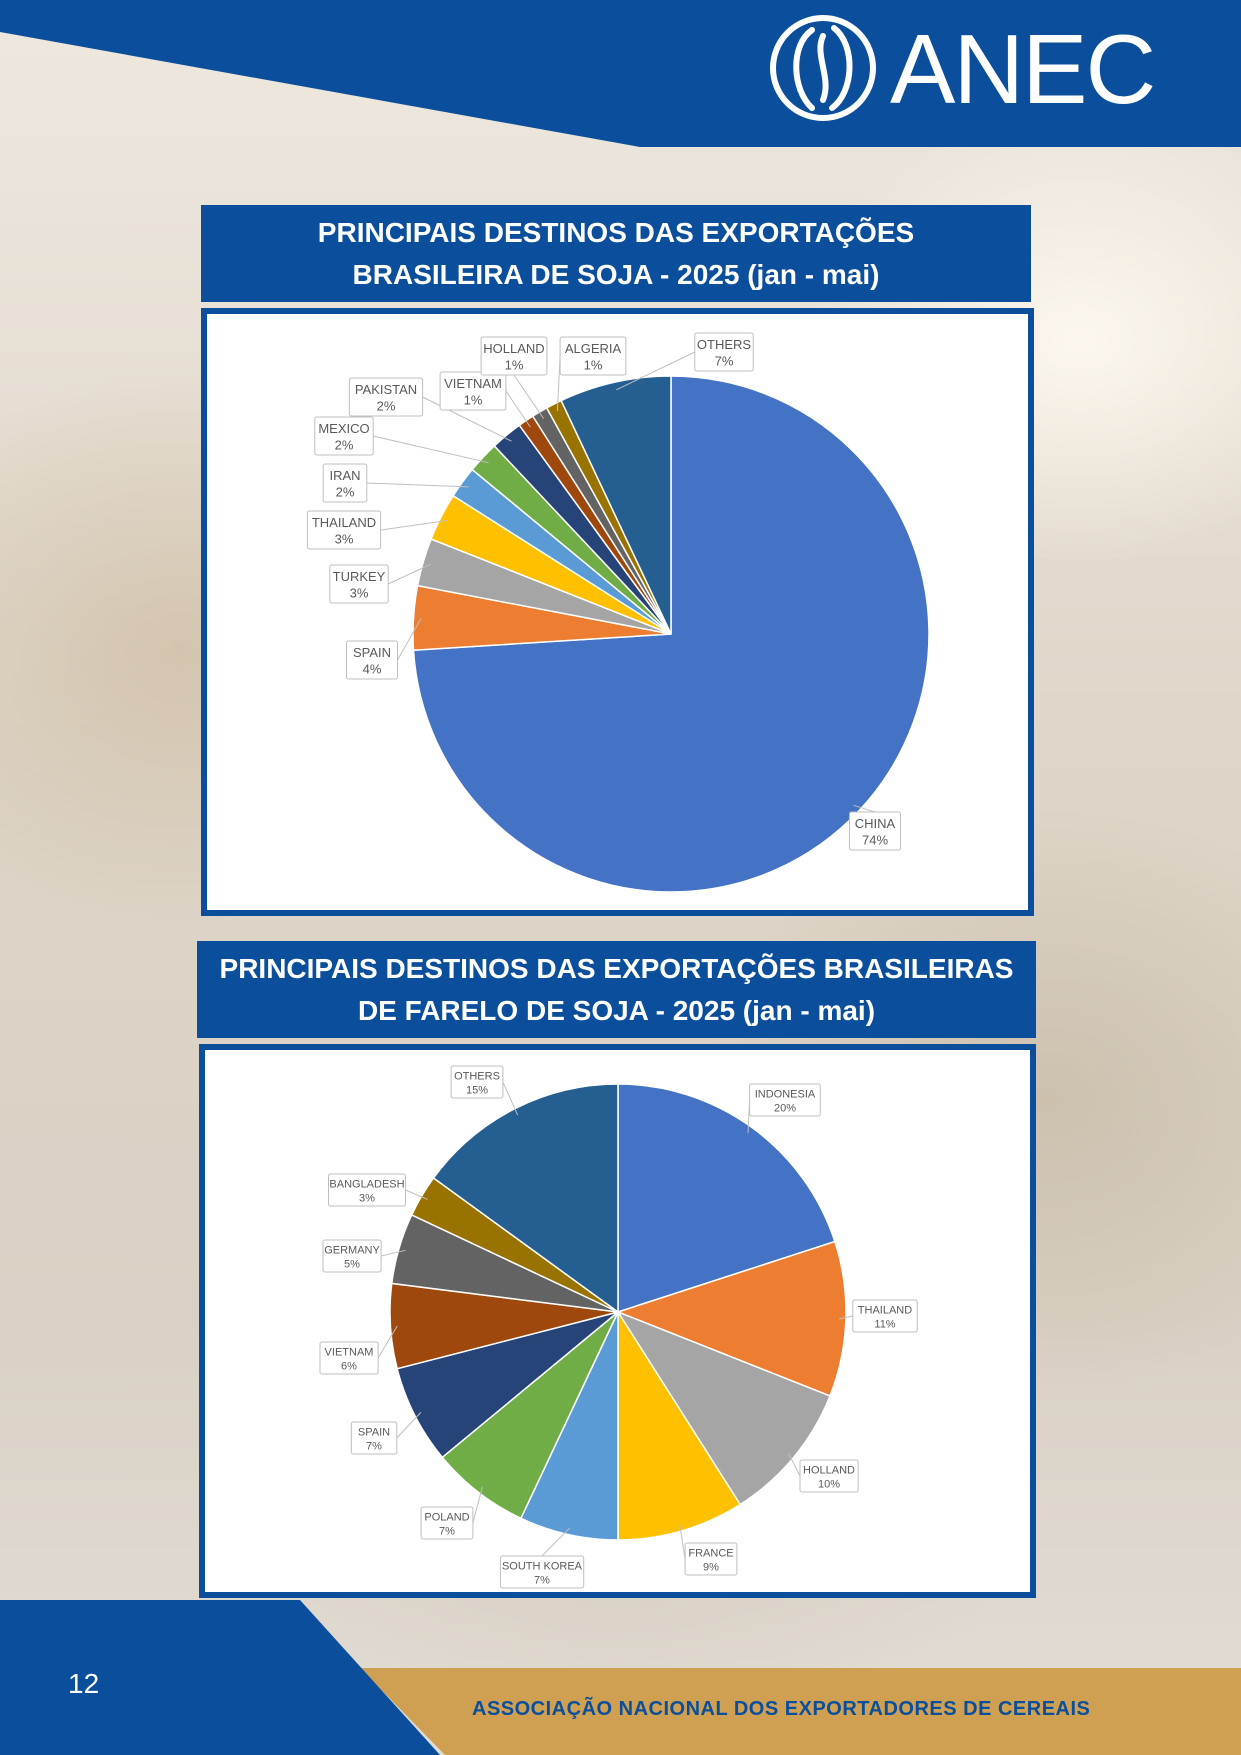  What do you see at coordinates (785, 1094) in the screenshot?
I see `chart2-label-indonesia: INDONESIA` at bounding box center [785, 1094].